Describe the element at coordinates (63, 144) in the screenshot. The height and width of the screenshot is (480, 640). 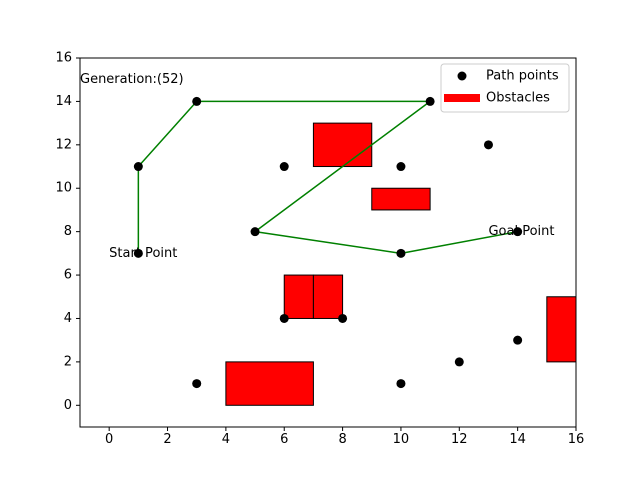
I see `y-tick-label: 12` at that location.